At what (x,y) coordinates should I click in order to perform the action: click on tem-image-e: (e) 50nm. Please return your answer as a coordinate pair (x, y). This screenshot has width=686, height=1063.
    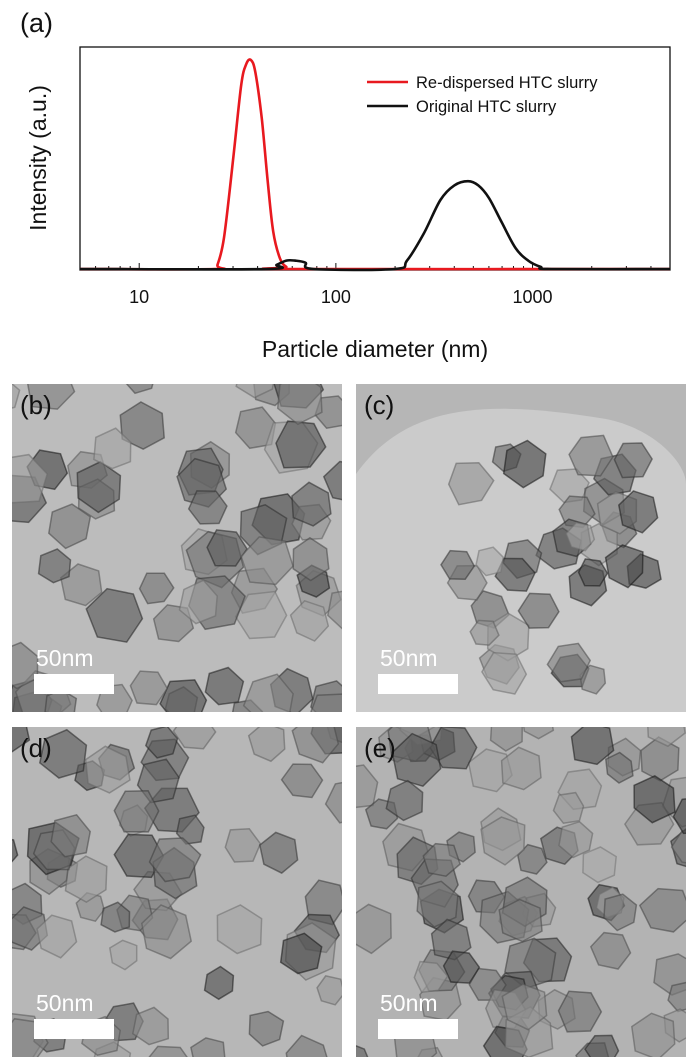
    Looking at the image, I should click on (521, 892).